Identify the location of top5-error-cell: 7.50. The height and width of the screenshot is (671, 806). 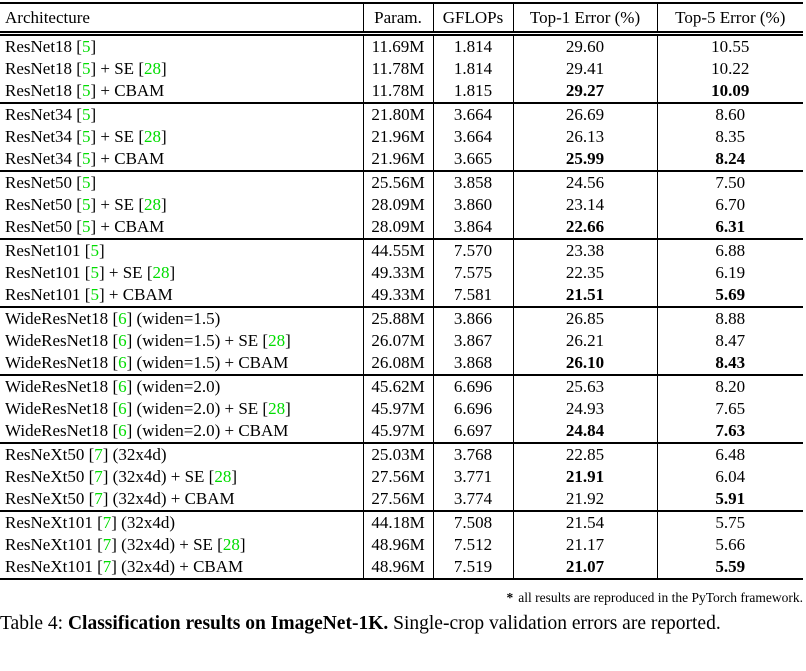
(729, 182).